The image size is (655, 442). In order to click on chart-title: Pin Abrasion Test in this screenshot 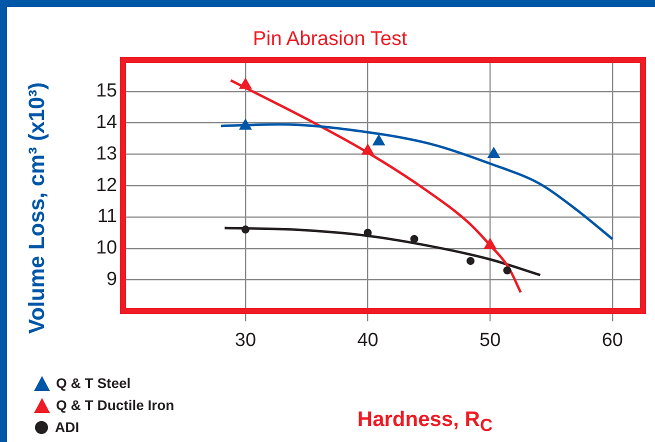, I will do `click(330, 39)`.